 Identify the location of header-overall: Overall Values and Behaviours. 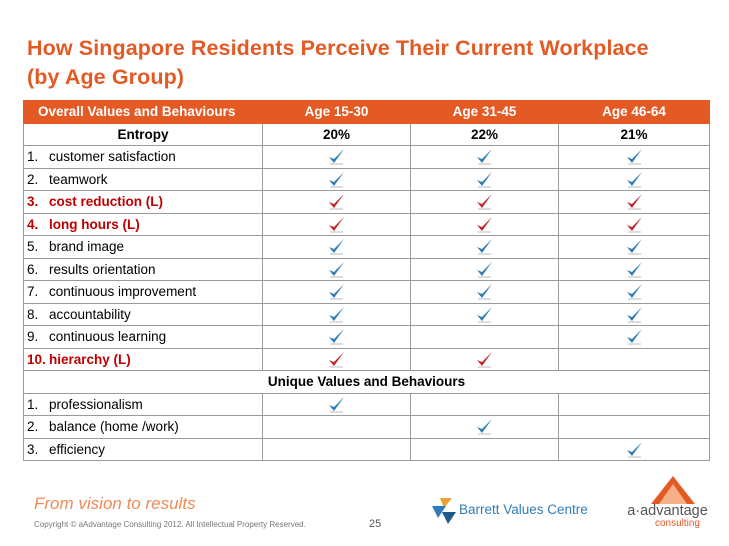
(143, 112).